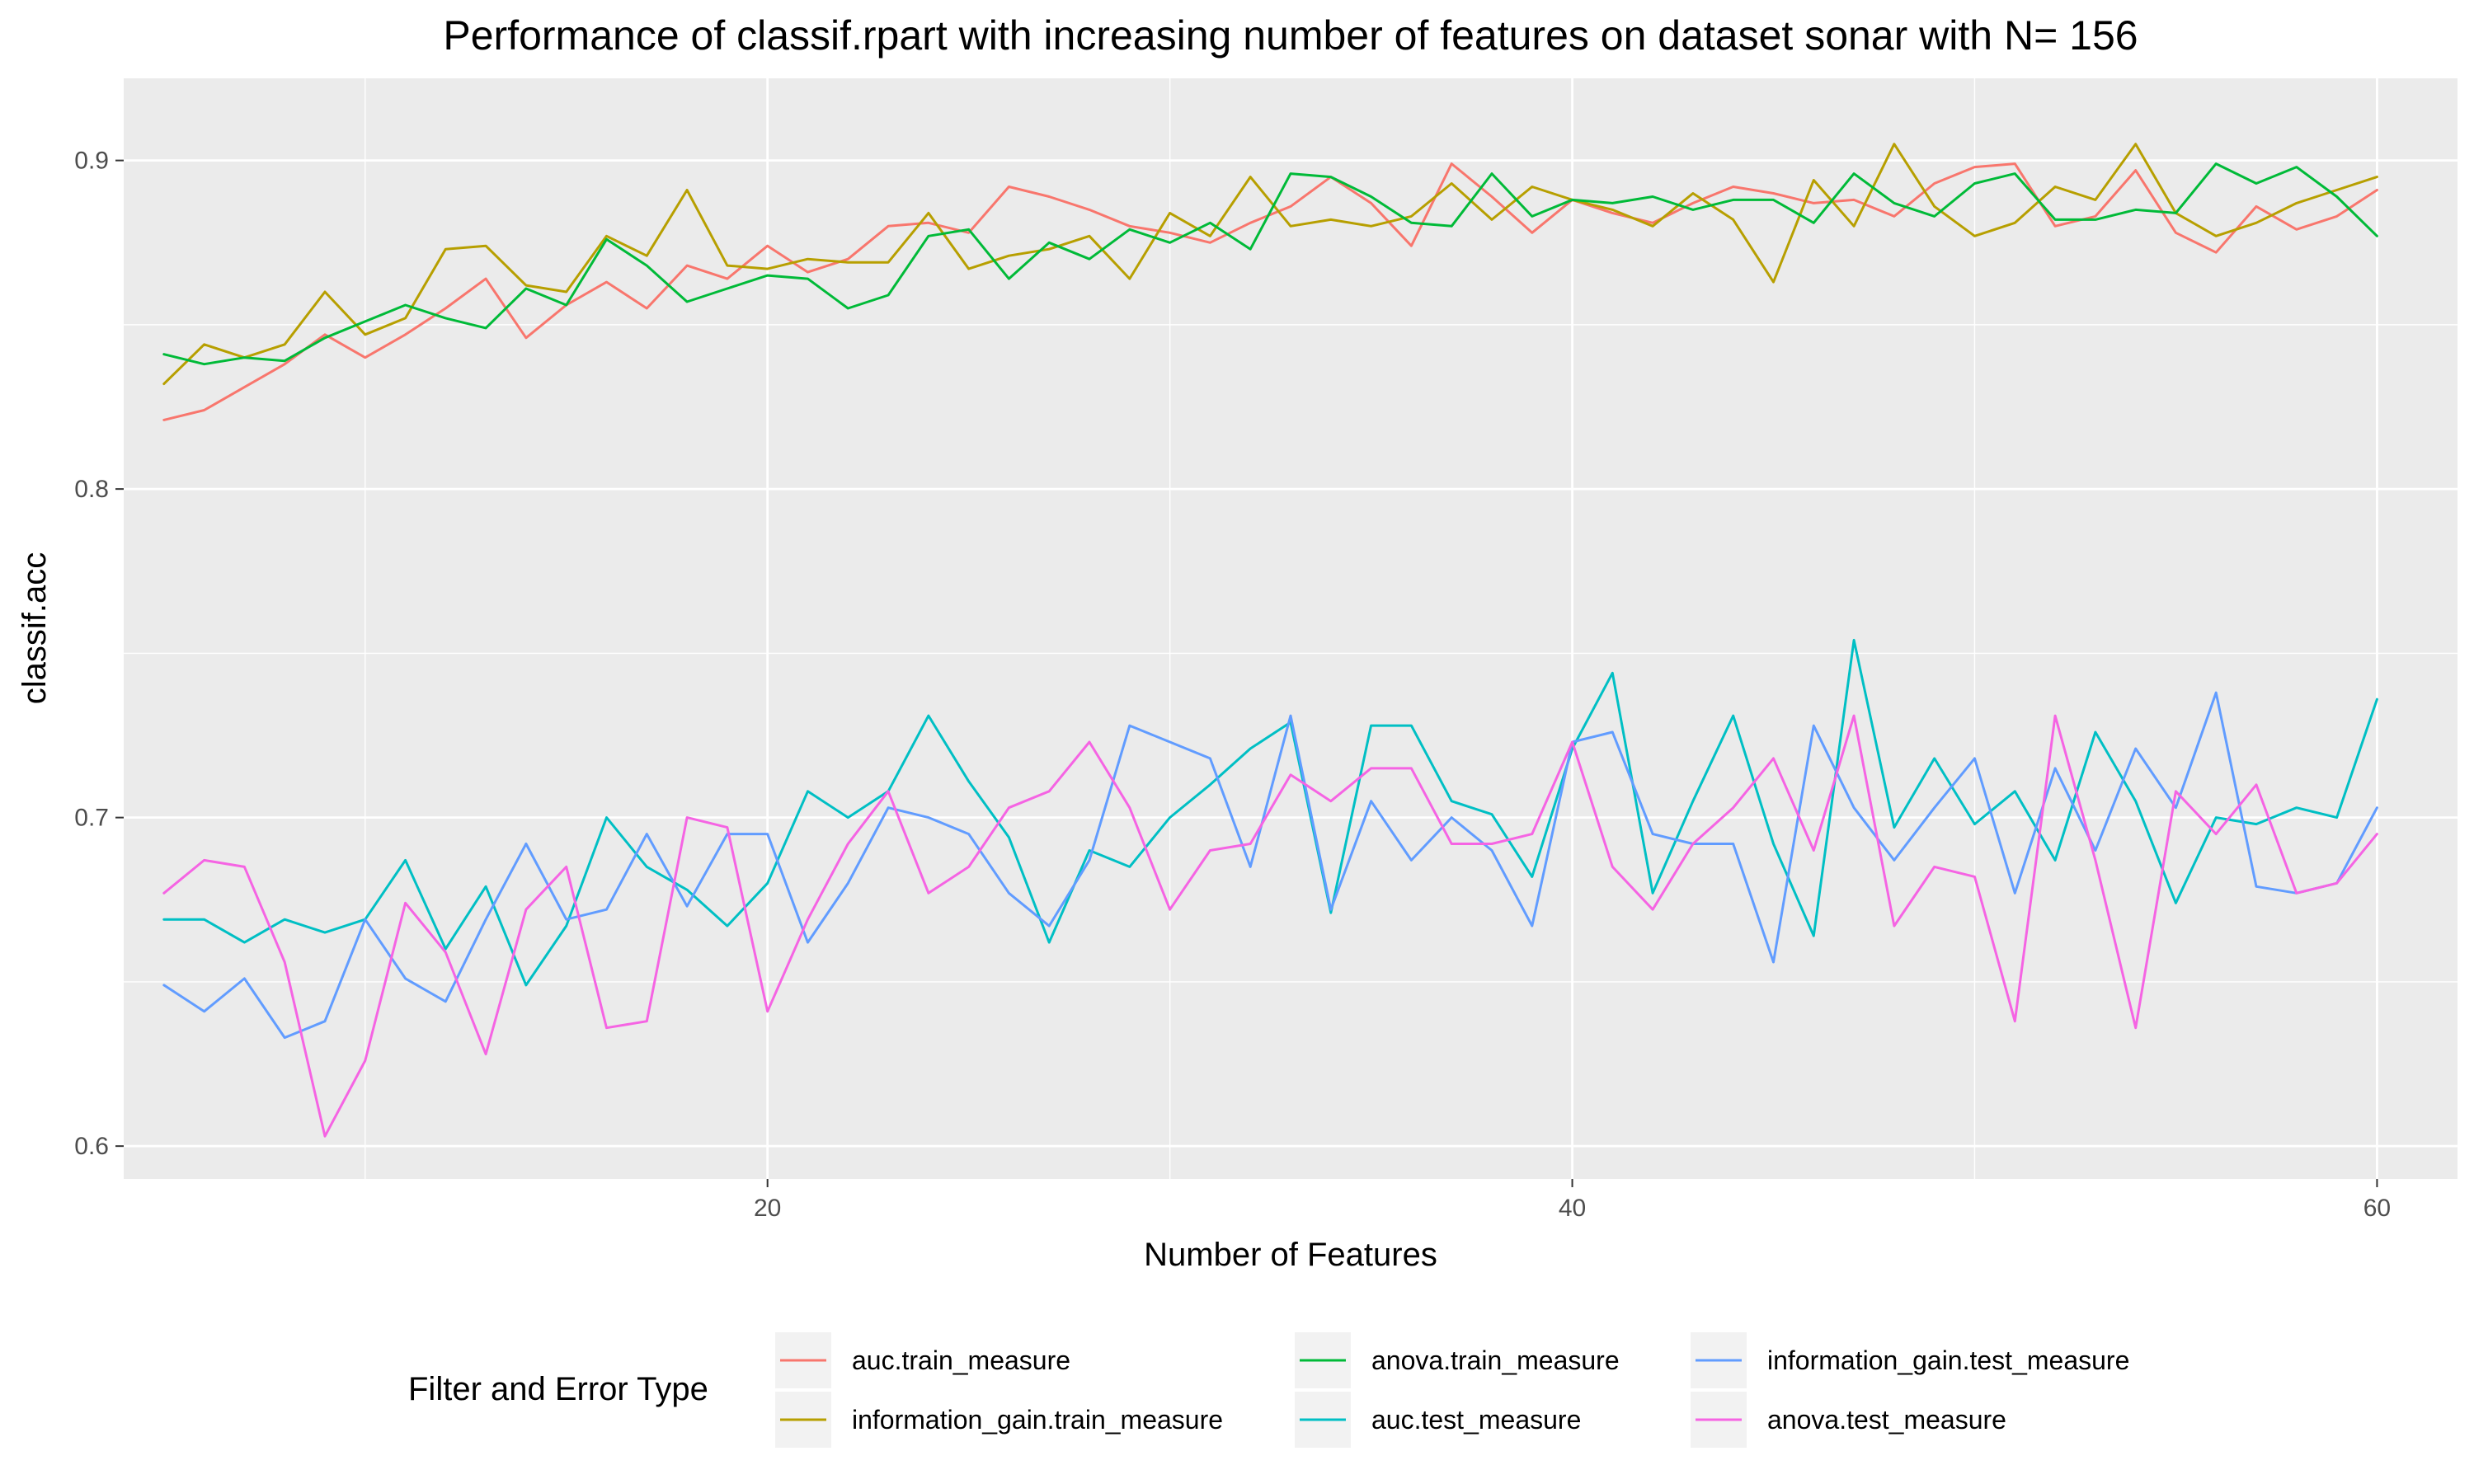 The image size is (2474, 1484). I want to click on legend-label: auc.test_measure, so click(1476, 1420).